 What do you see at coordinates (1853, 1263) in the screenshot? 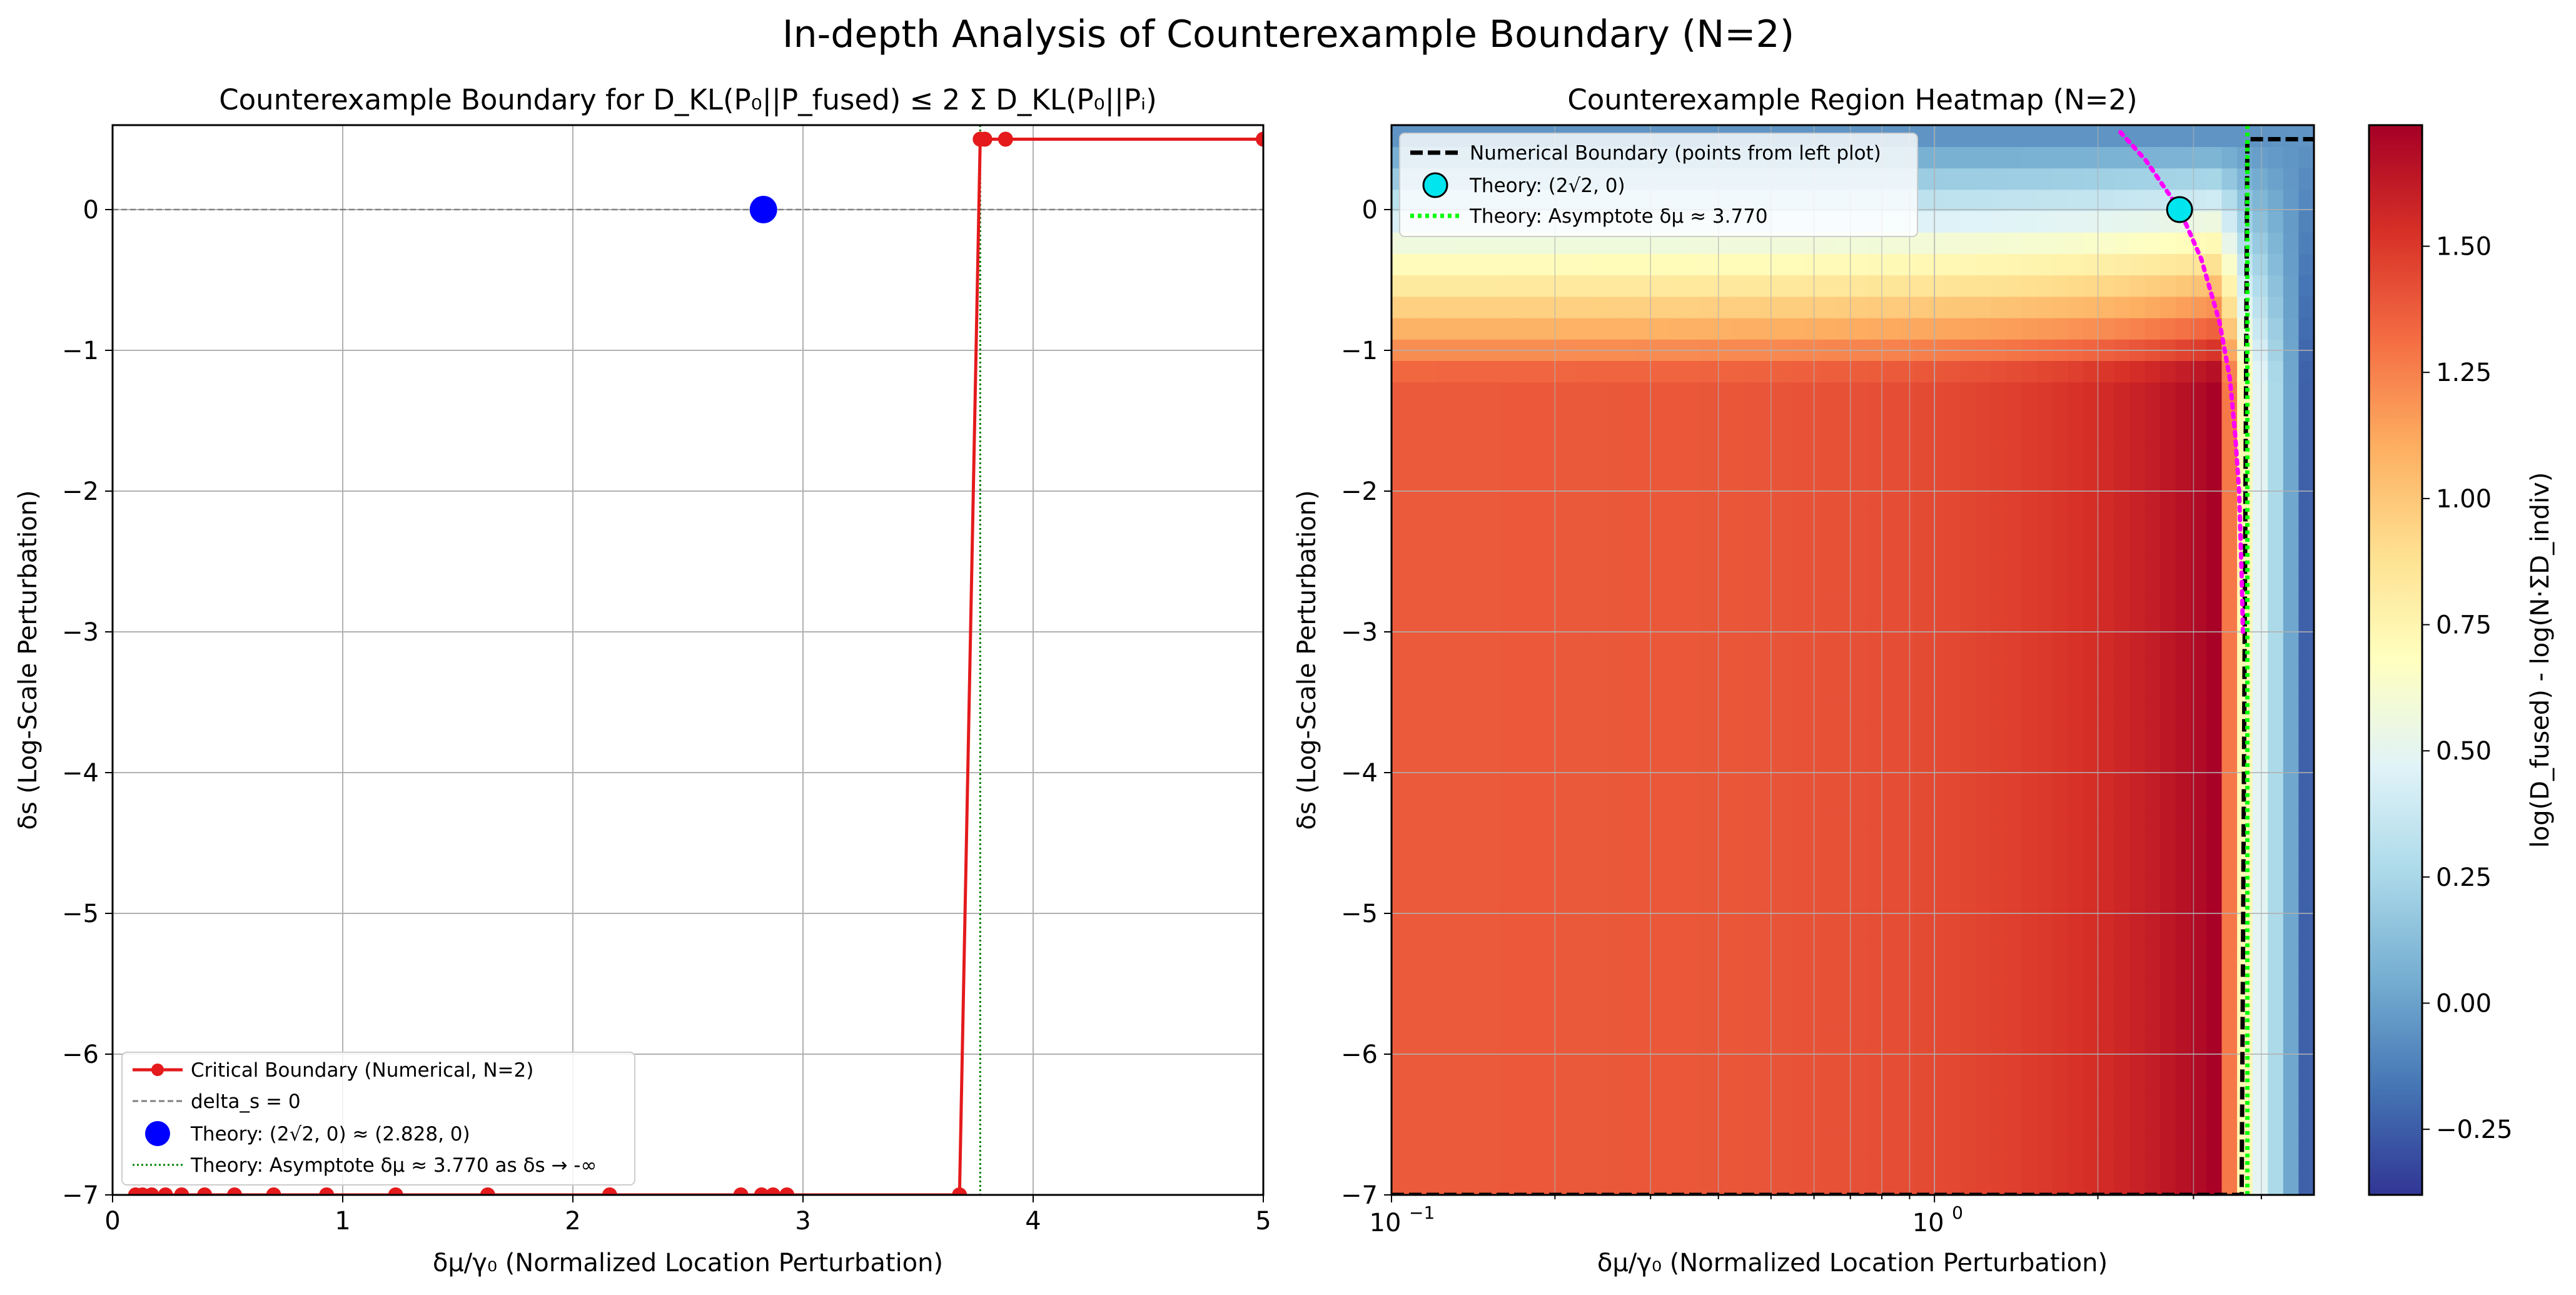
I see `right-x-axis-label: δμ/γ₀ (Normalized Location Perturbation)` at bounding box center [1853, 1263].